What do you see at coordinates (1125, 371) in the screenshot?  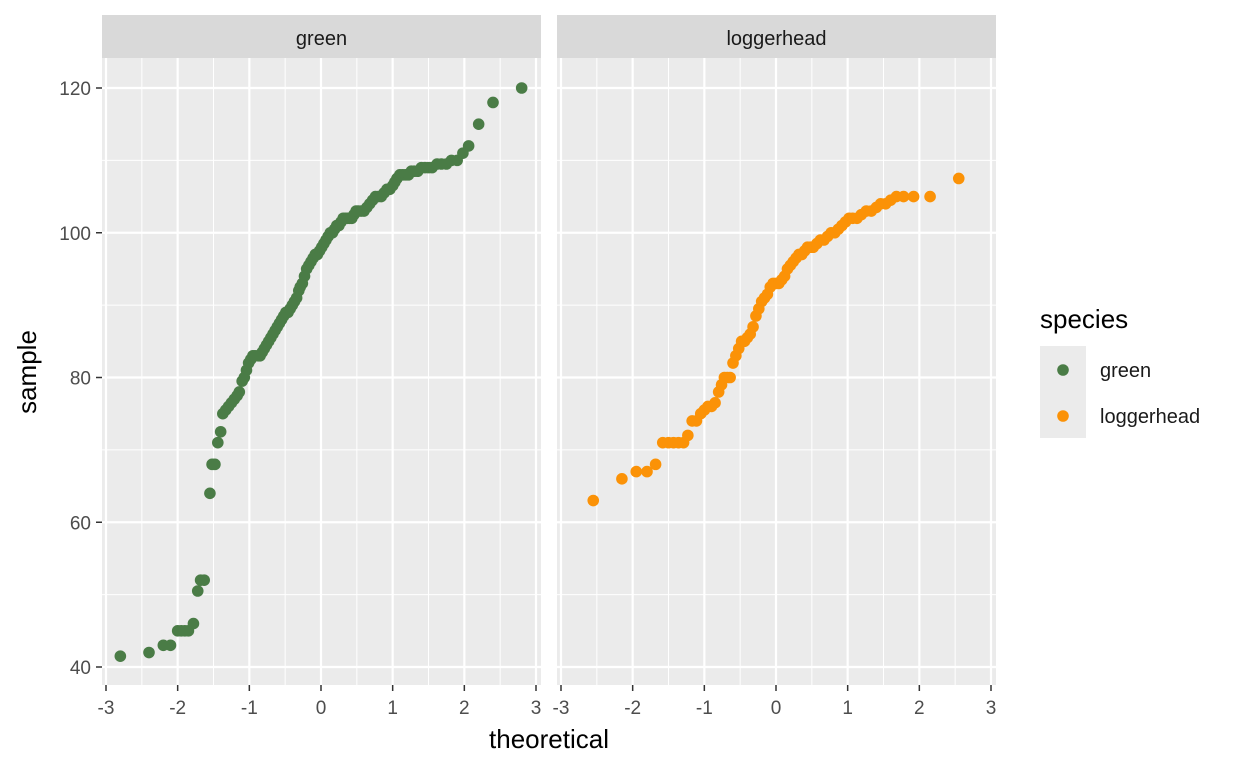 I see `legend-label-green: green` at bounding box center [1125, 371].